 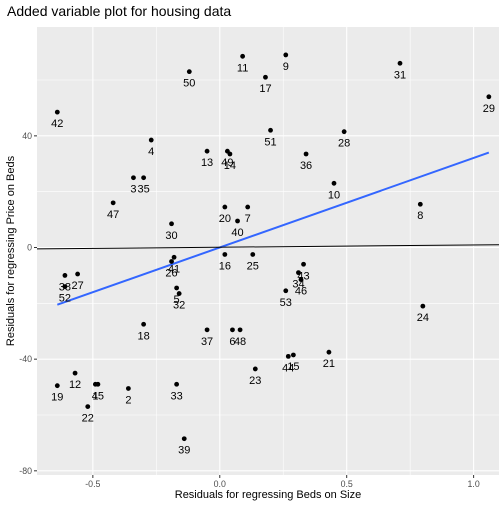 What do you see at coordinates (329, 364) in the screenshot?
I see `point-label: 21` at bounding box center [329, 364].